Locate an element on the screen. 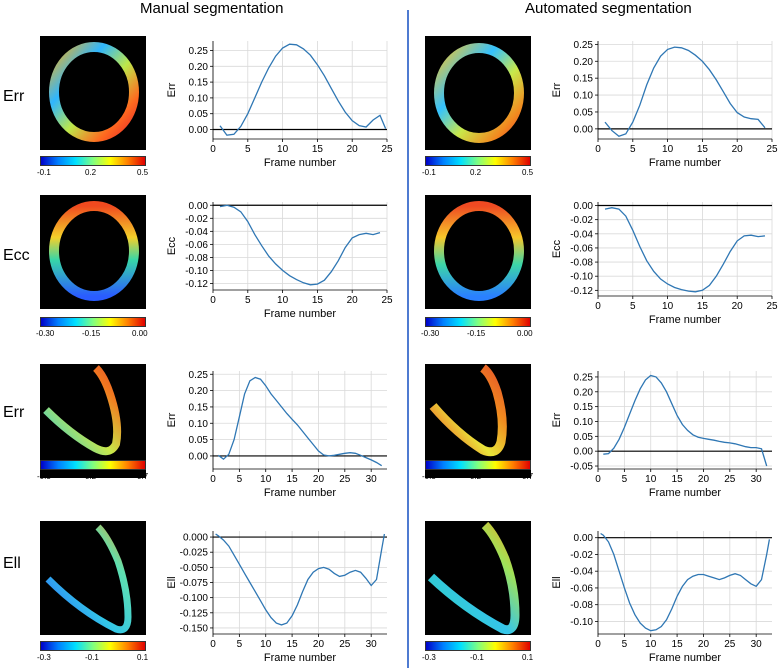 This screenshot has height=670, width=784. y-tick-label: -0.025 is located at coordinates (194, 553).